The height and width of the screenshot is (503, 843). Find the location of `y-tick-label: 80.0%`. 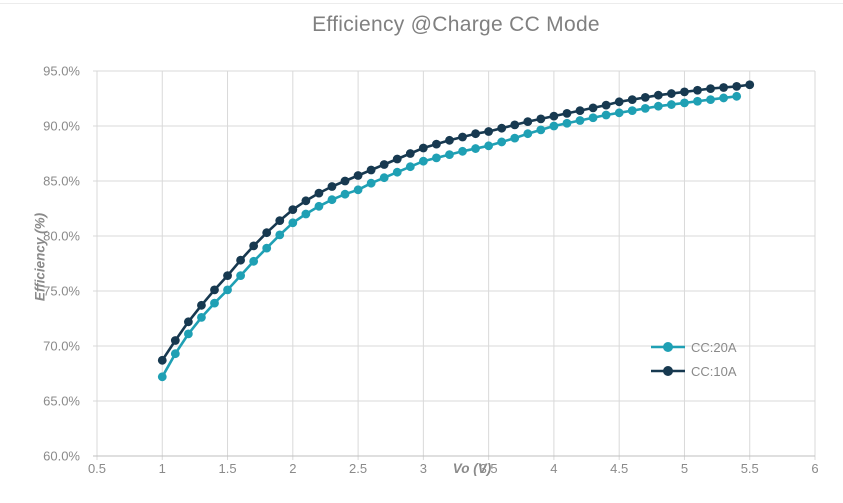

y-tick-label: 80.0% is located at coordinates (61, 236).